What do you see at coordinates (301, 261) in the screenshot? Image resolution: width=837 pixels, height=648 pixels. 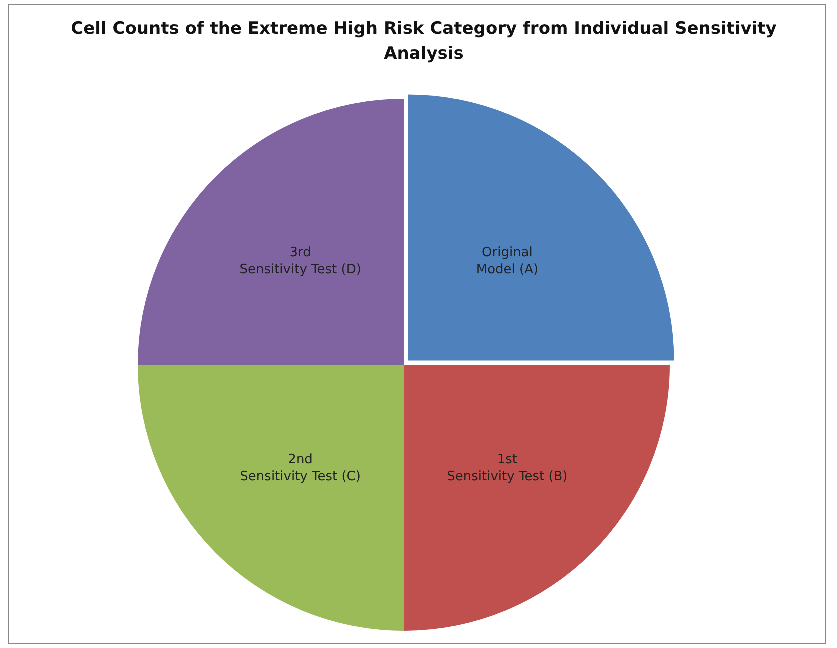 I see `slice-label: 3rd Sensitivity Test (D)` at bounding box center [301, 261].